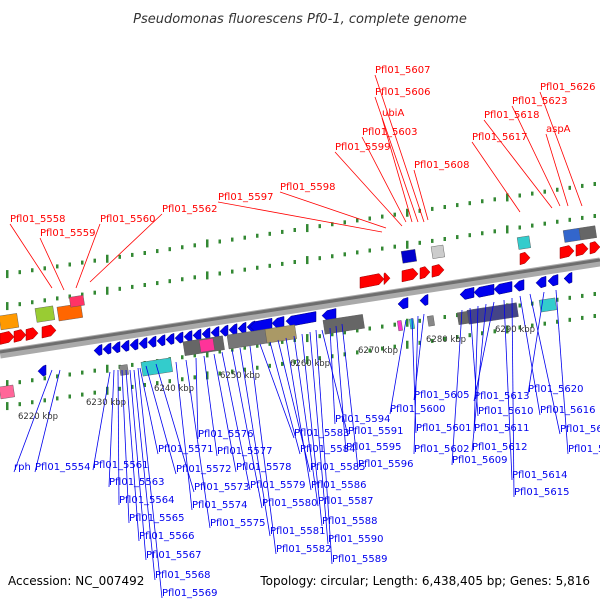 This screenshot has width=600, height=600. What do you see at coordinates (480, 460) in the screenshot?
I see `gene-label: Pfl01_5609` at bounding box center [480, 460].